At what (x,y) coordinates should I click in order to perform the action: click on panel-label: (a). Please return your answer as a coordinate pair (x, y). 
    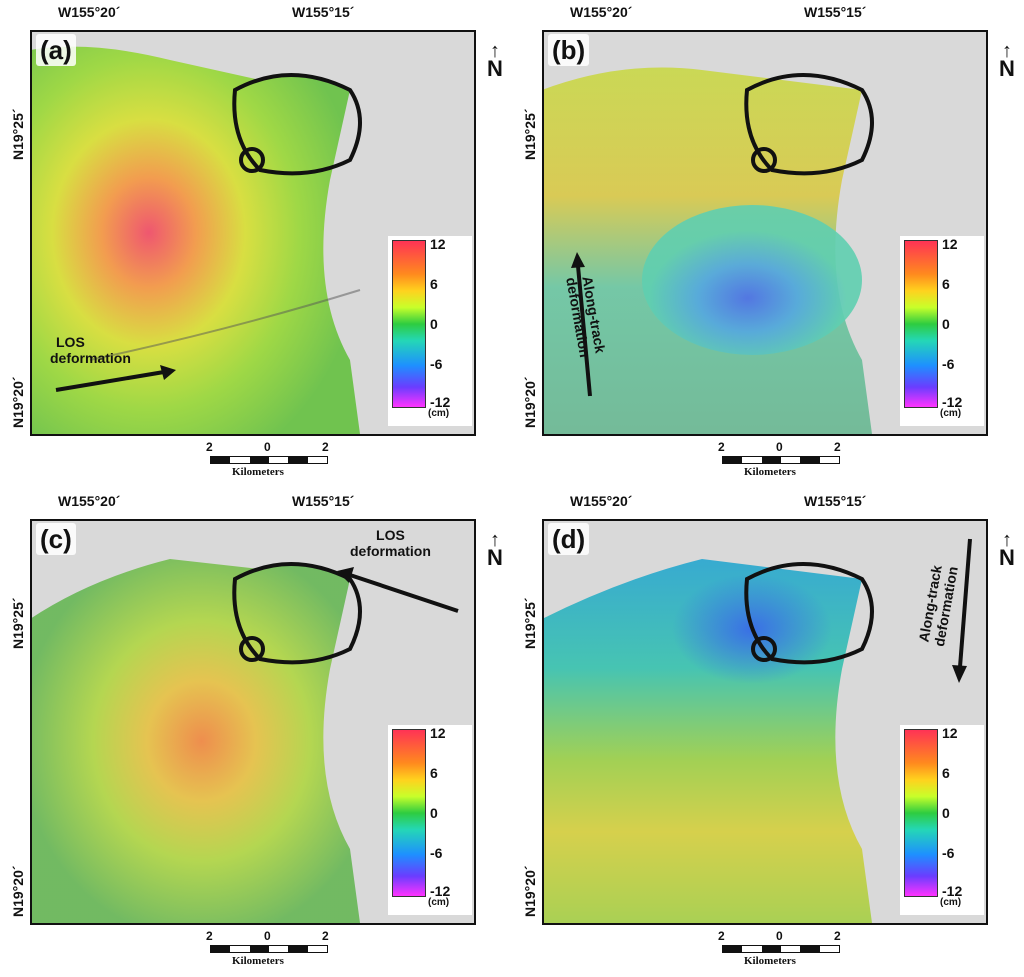
    Looking at the image, I should click on (56, 50).